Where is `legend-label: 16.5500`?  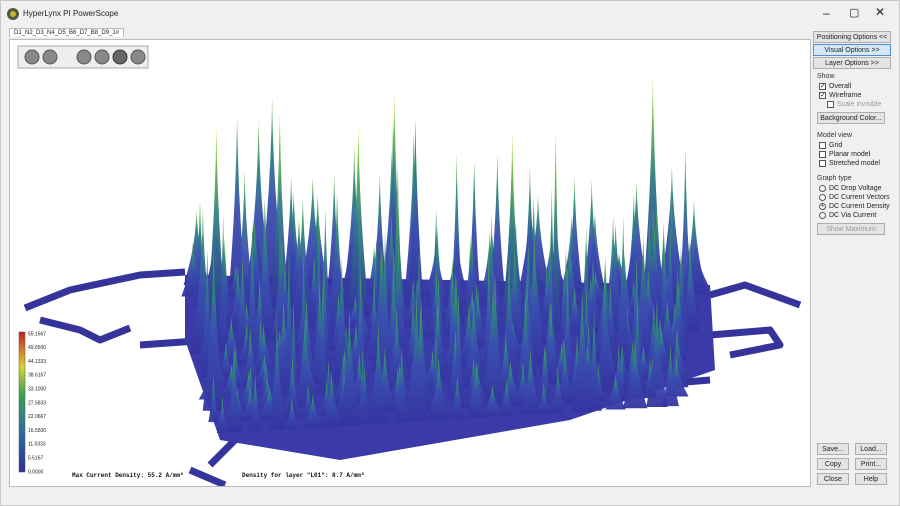
legend-label: 16.5500 is located at coordinates (37, 431).